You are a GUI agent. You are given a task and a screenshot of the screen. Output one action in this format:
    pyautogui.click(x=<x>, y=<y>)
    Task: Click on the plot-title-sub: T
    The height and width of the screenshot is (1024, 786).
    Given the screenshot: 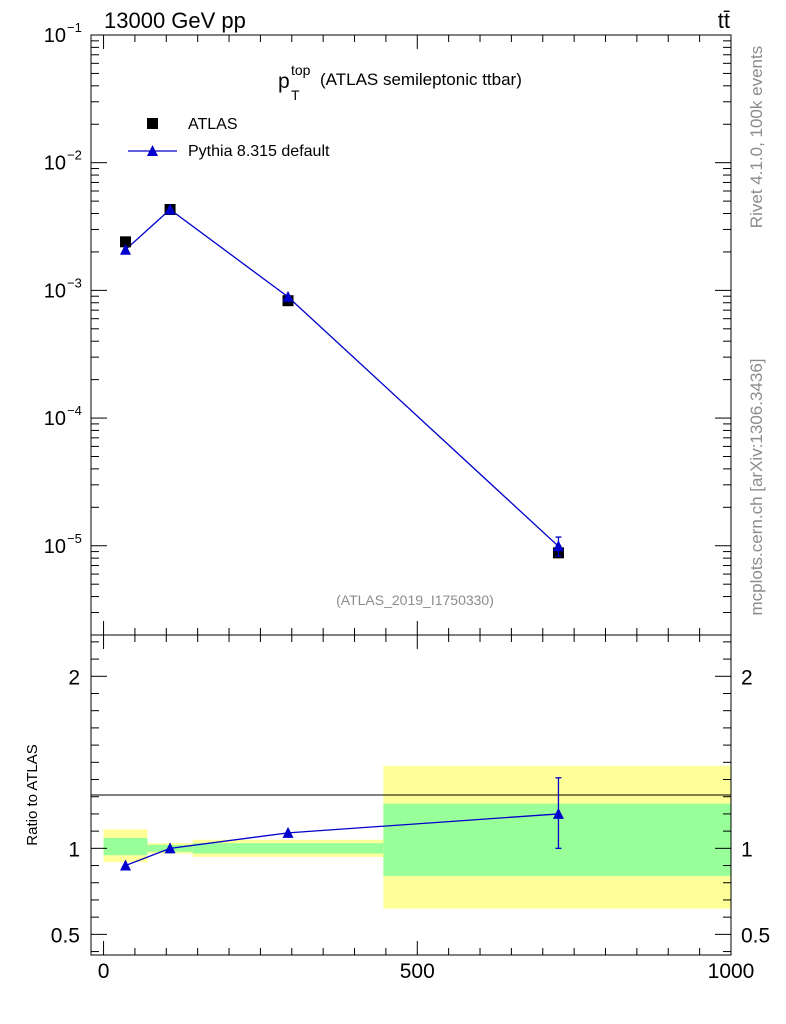 What is the action you would take?
    pyautogui.click(x=295, y=95)
    